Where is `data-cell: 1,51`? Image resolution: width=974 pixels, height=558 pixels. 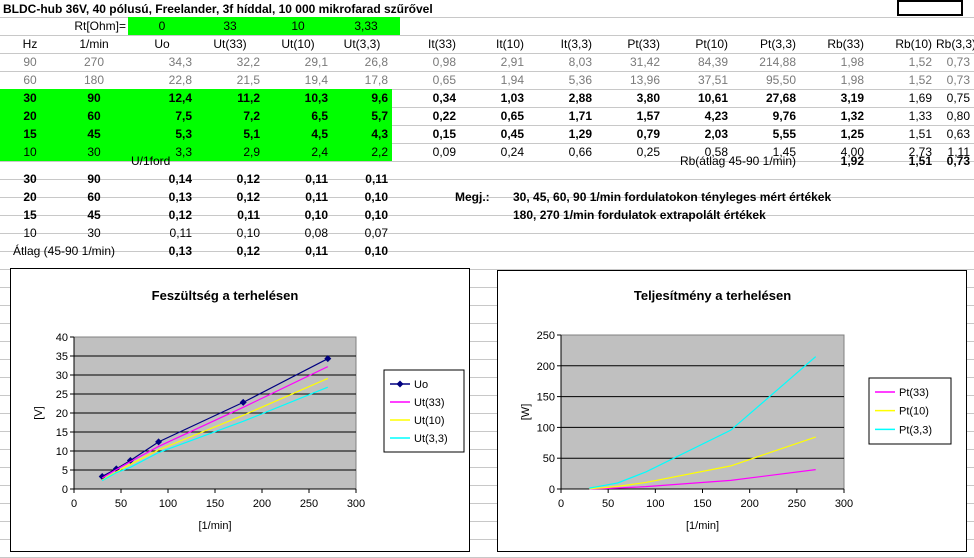
data-cell: 1,51 is located at coordinates (920, 134).